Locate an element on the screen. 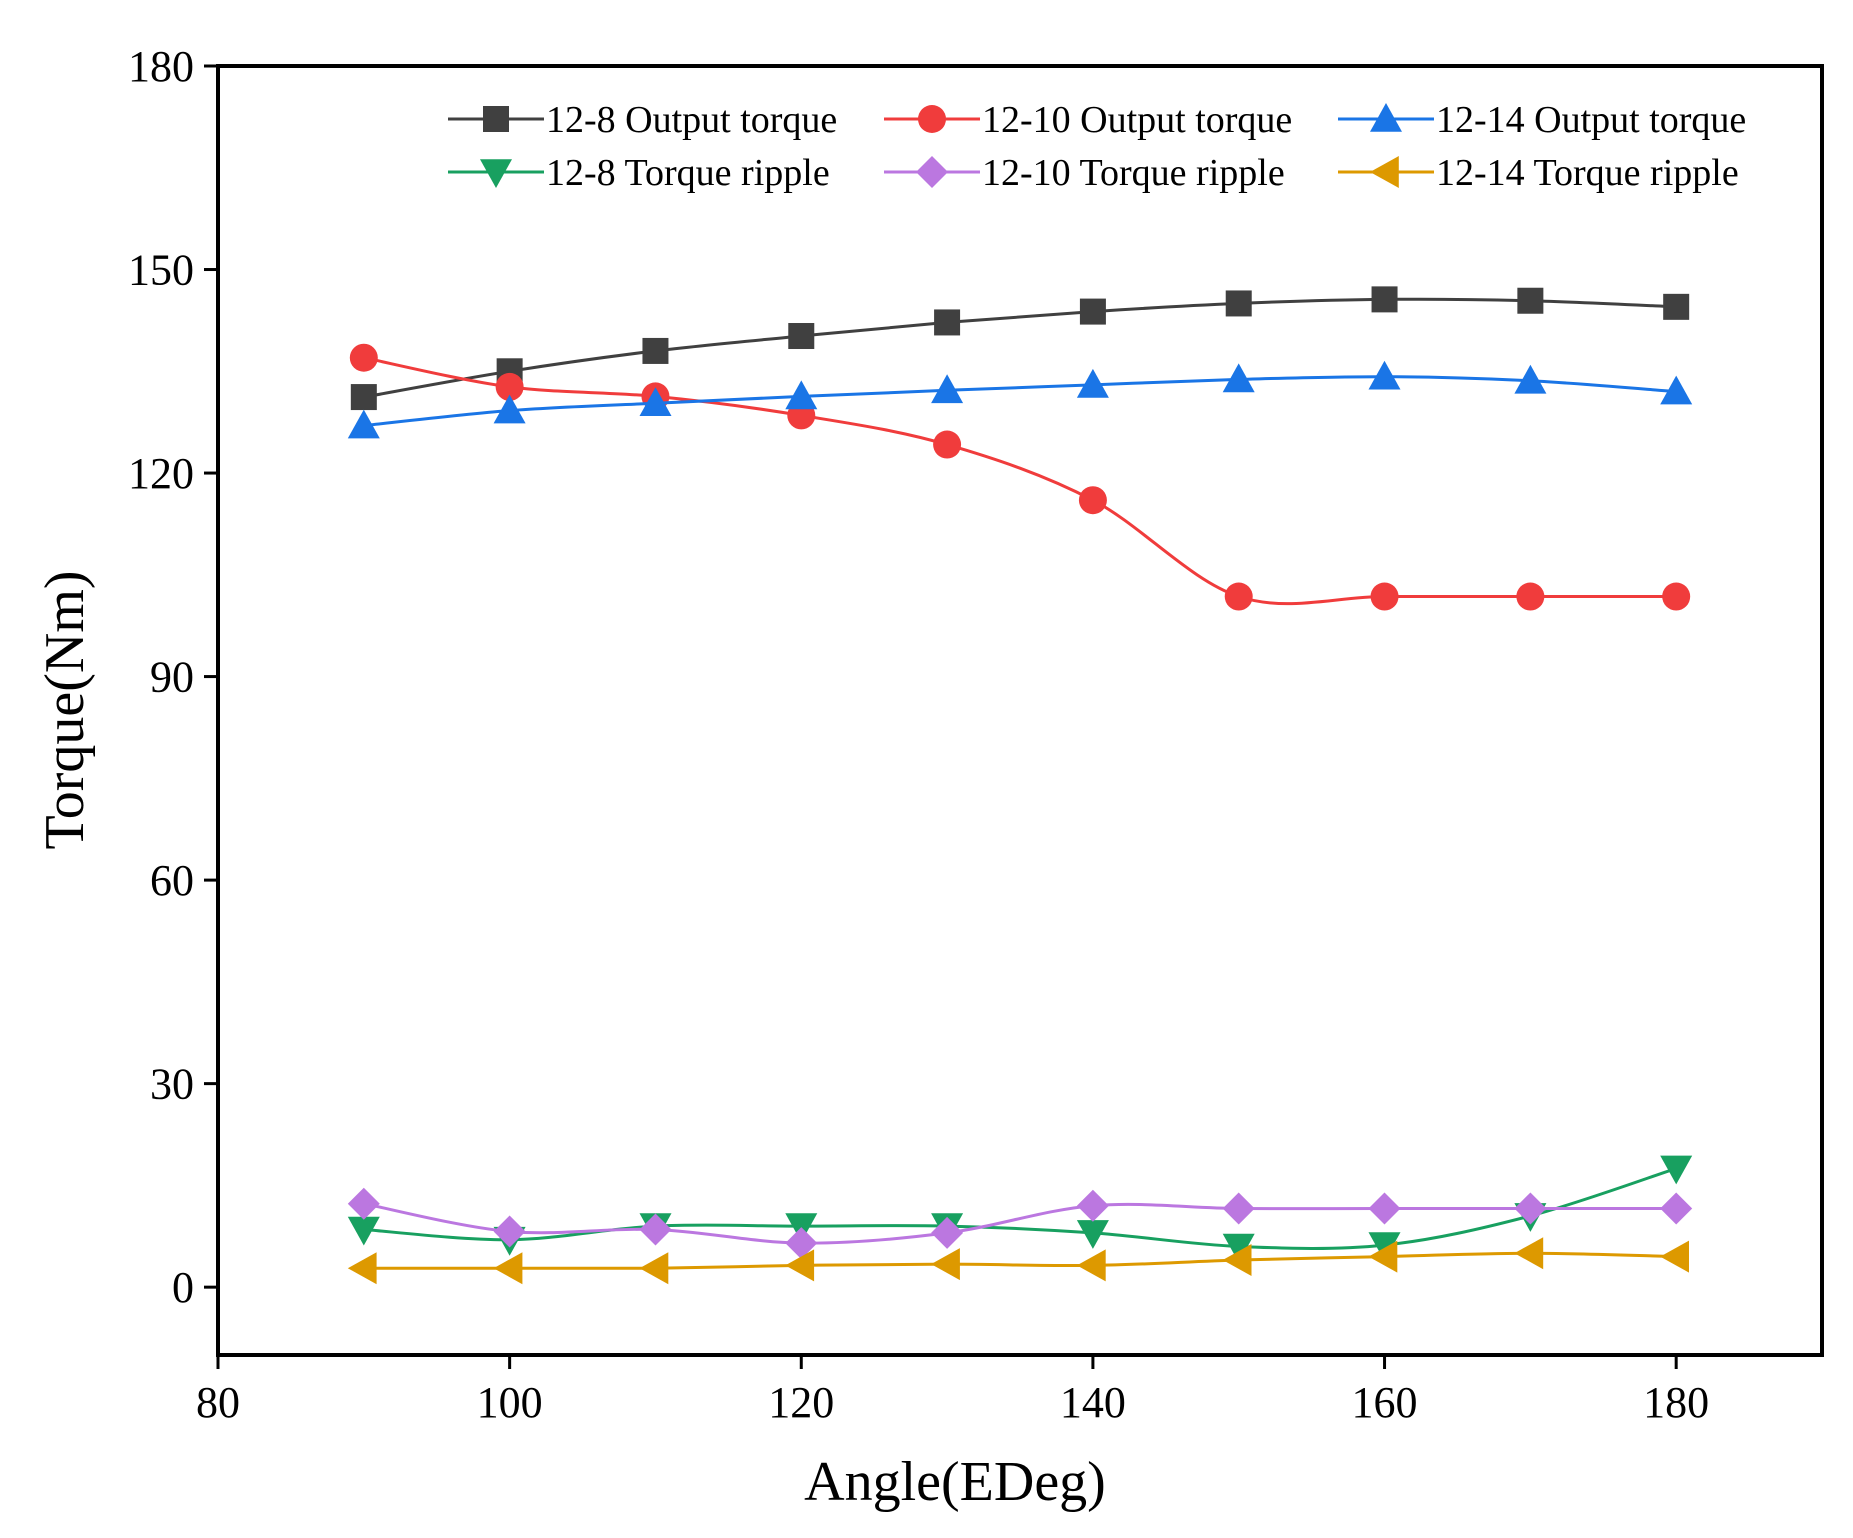 The image size is (1853, 1538). x-axis-title: Angle(EDeg) is located at coordinates (955, 1482).